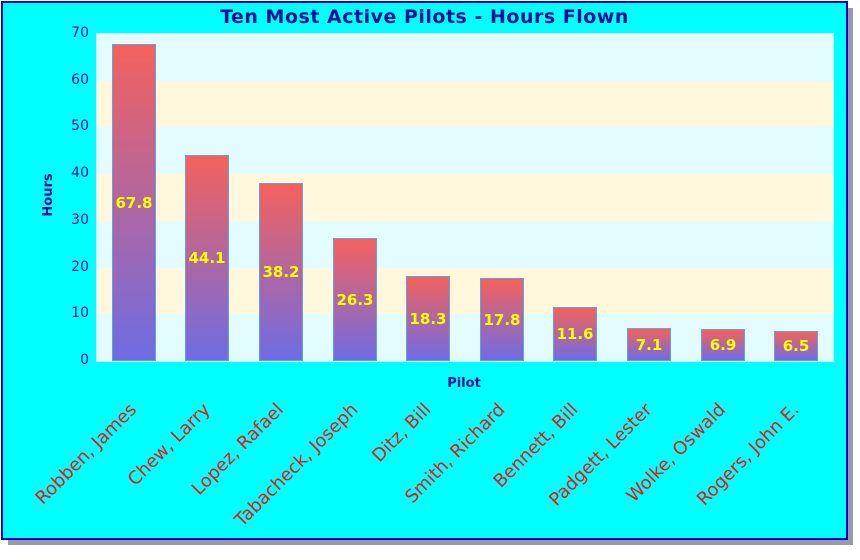  I want to click on bar-Bennett, Bill: 11.6, so click(575, 334).